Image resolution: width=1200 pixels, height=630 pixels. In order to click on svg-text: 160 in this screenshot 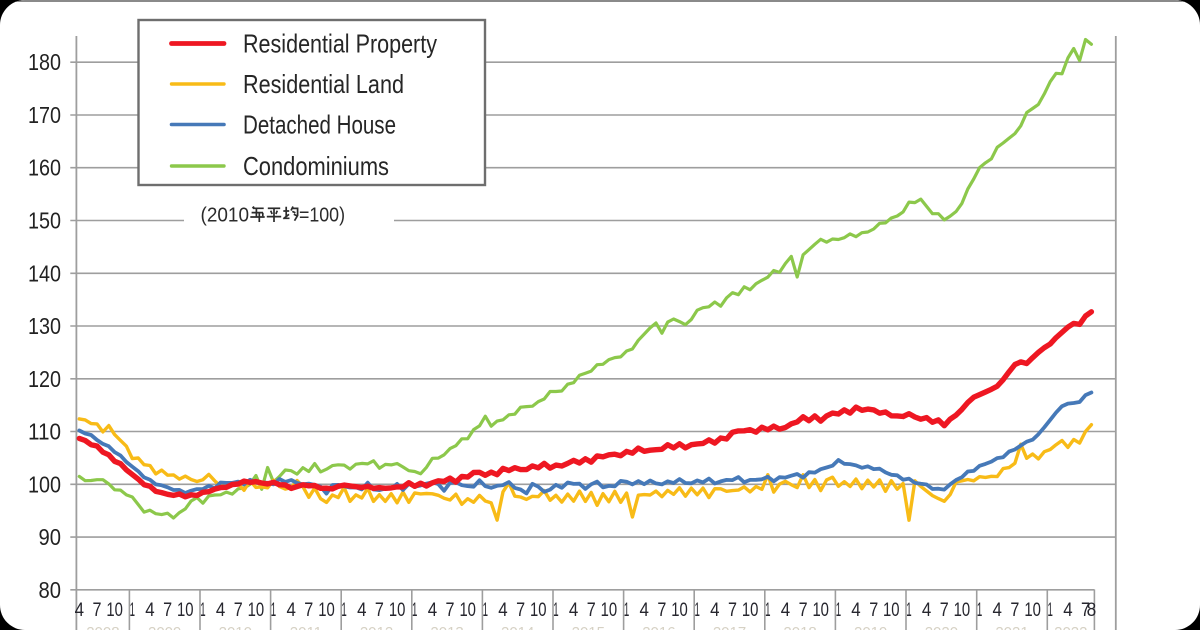, I will do `click(44, 168)`.